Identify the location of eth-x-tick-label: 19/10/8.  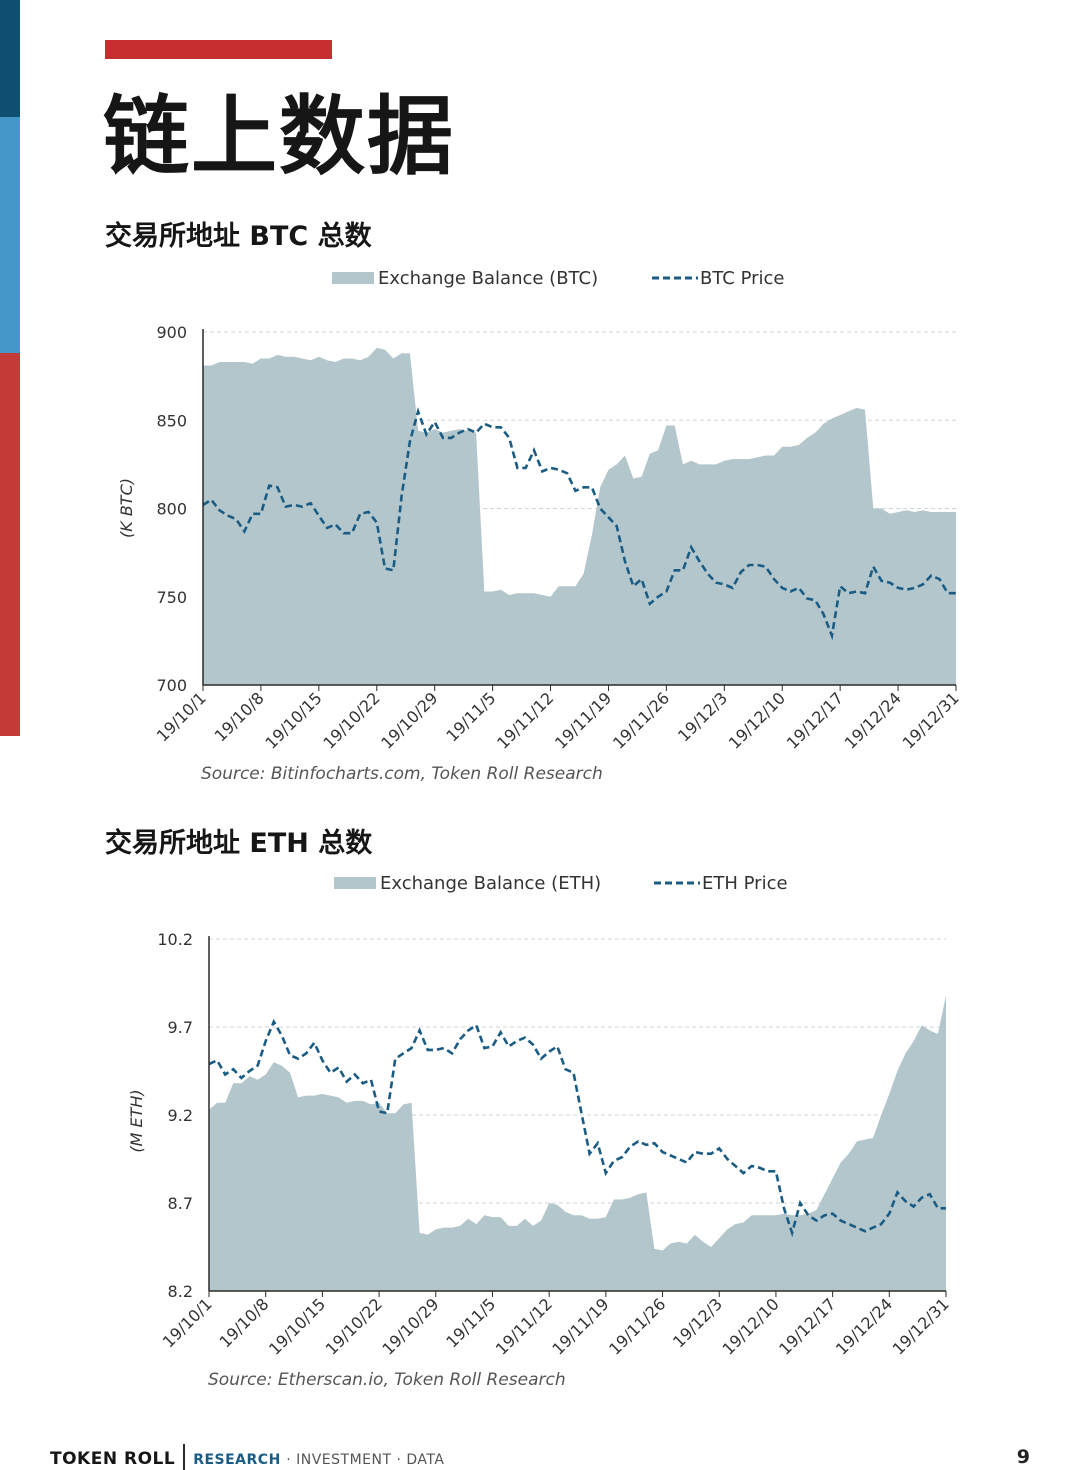
(243, 1322).